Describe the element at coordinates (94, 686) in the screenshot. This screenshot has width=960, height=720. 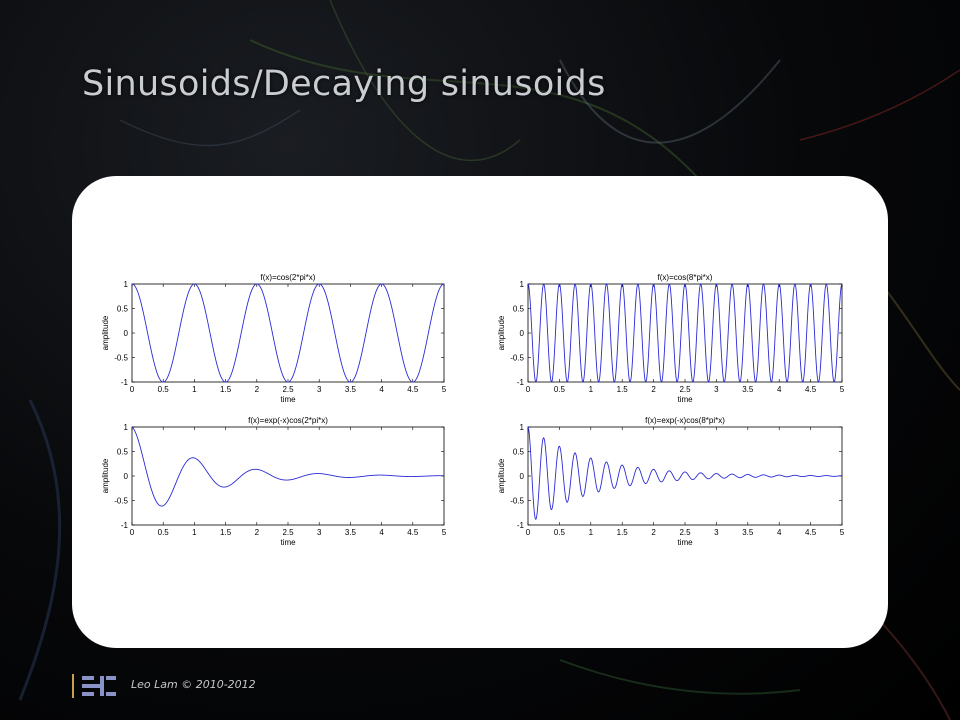
I see `logo-icon` at that location.